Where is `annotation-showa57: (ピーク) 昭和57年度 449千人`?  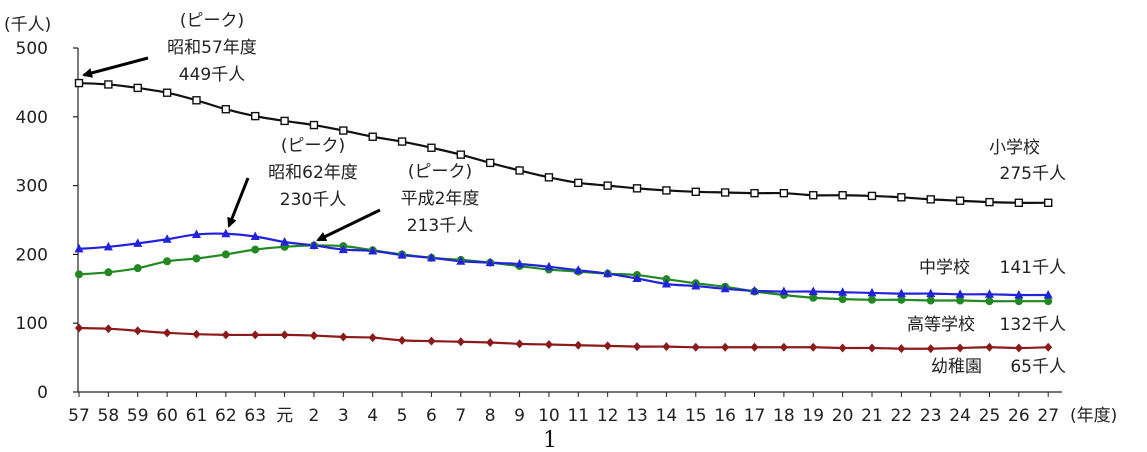 annotation-showa57: (ピーク) 昭和57年度 449千人 is located at coordinates (169, 48).